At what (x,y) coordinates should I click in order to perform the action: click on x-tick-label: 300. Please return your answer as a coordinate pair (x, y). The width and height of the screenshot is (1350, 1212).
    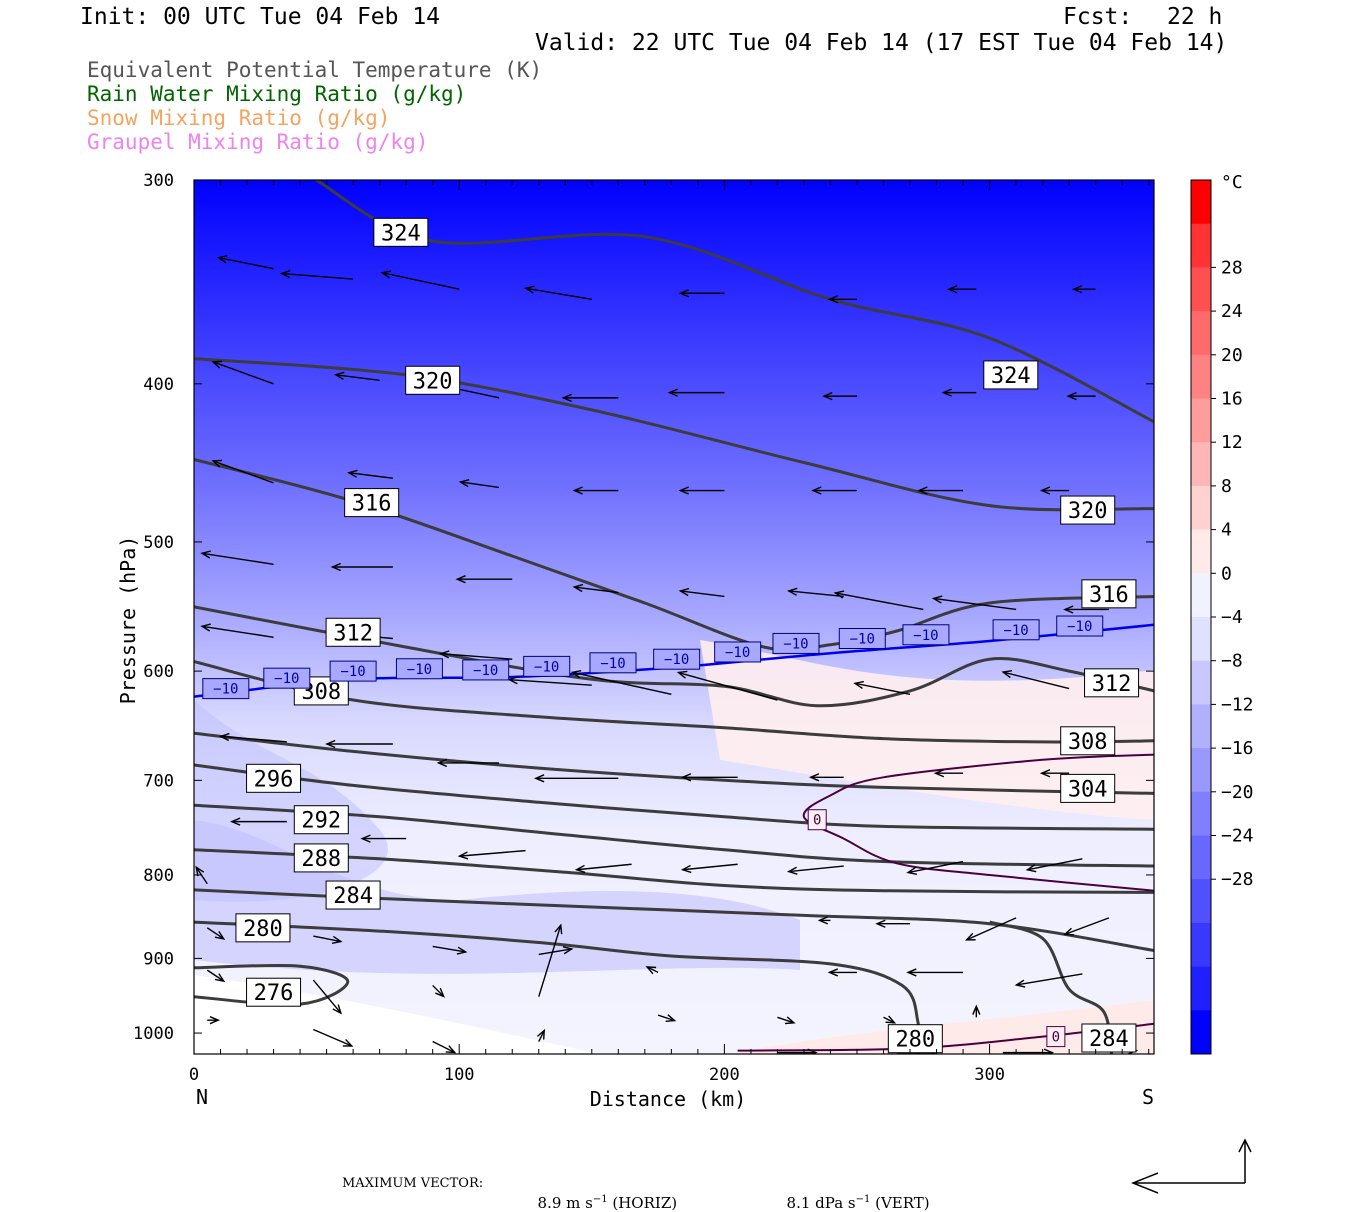
    Looking at the image, I should click on (989, 1075).